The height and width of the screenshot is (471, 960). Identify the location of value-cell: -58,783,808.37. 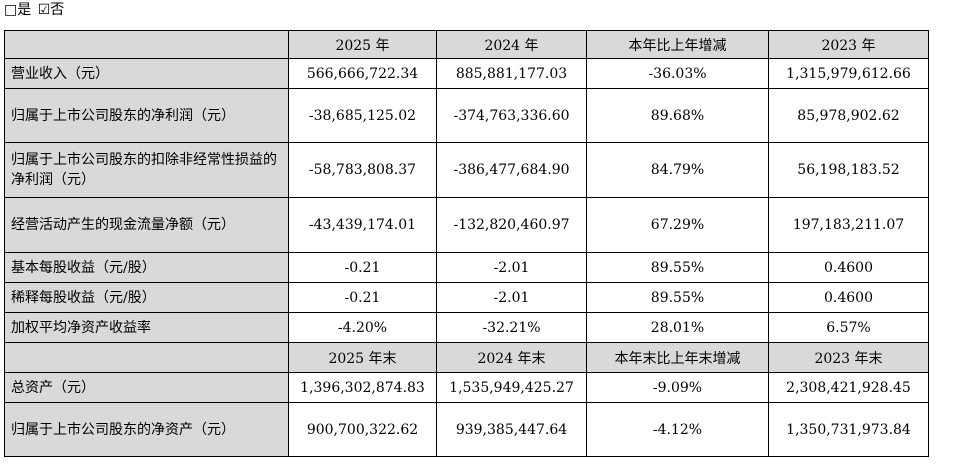
(362, 170).